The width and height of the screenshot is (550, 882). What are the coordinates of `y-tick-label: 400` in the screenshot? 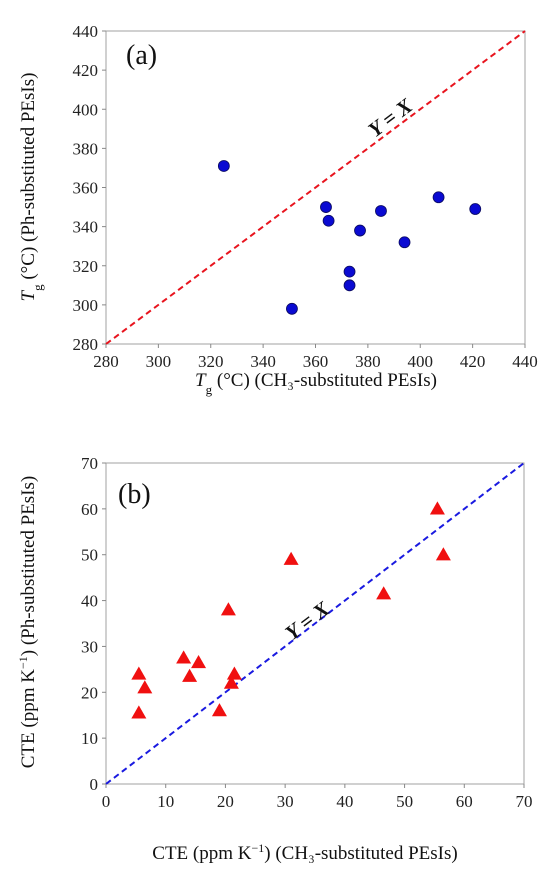 It's located at (86, 109).